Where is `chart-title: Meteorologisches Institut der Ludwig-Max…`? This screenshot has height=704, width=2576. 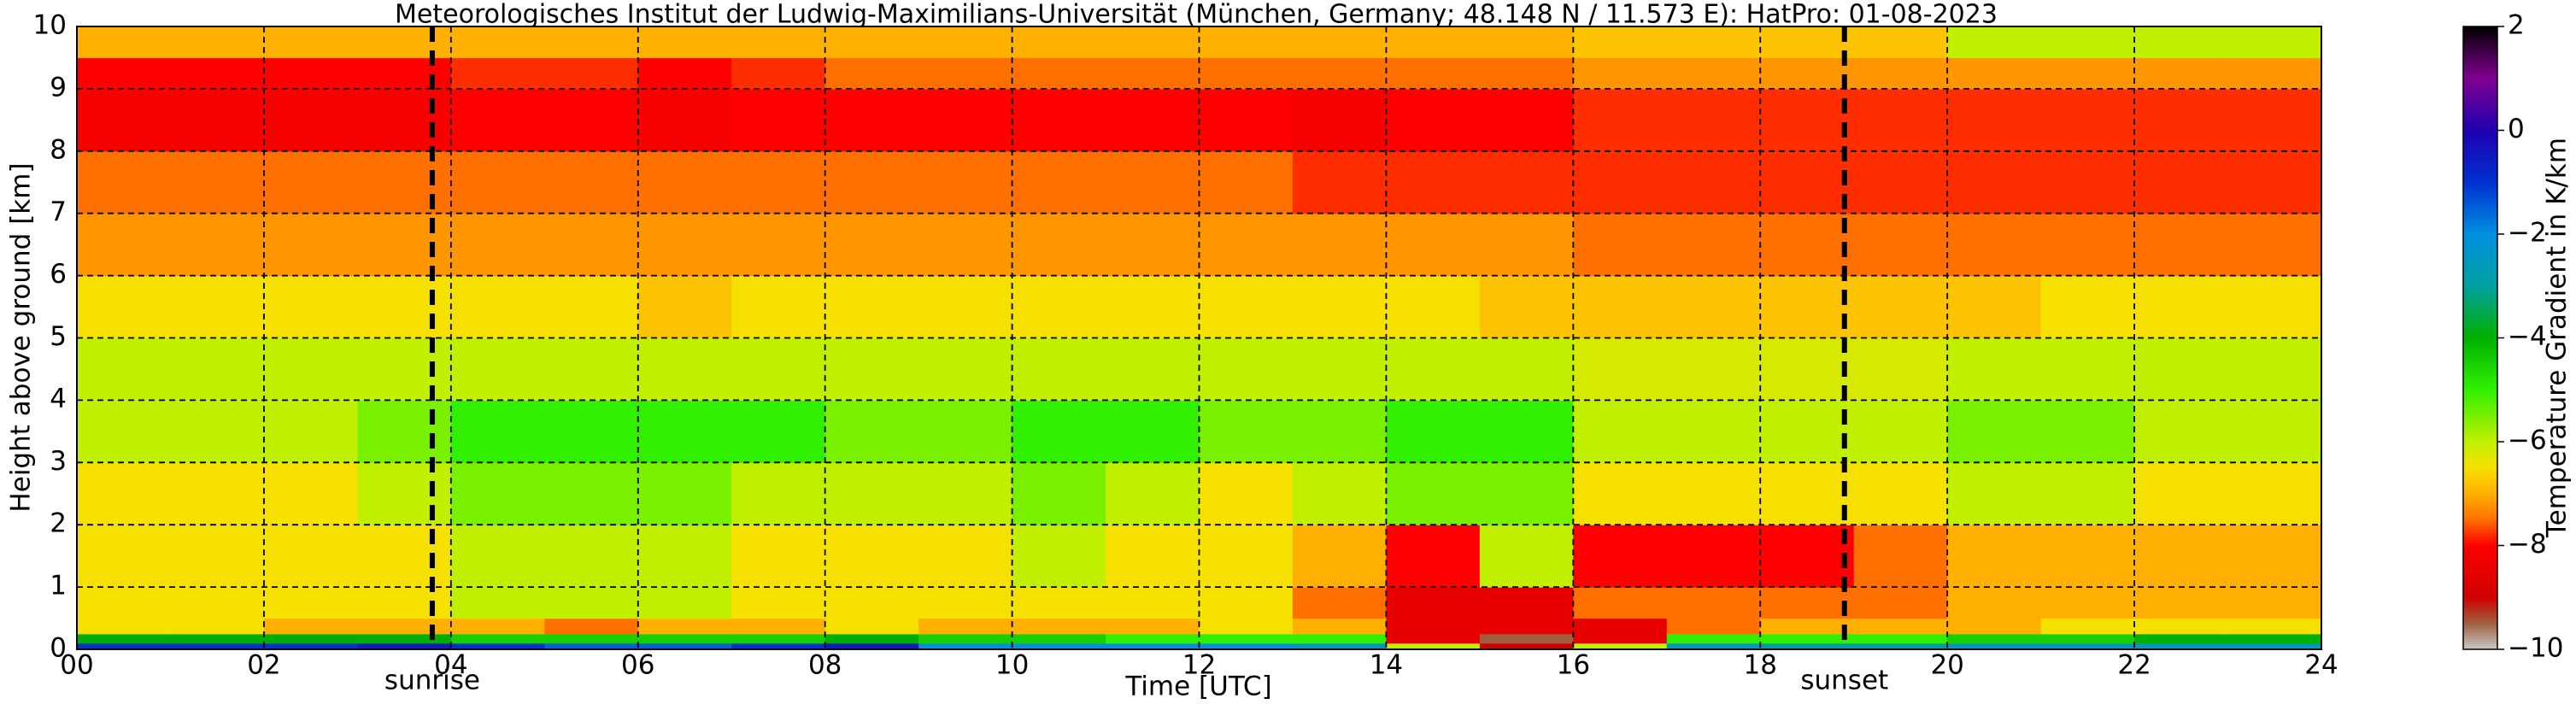
chart-title: Meteorologisches Institut der Ludwig-Max… is located at coordinates (1196, 15).